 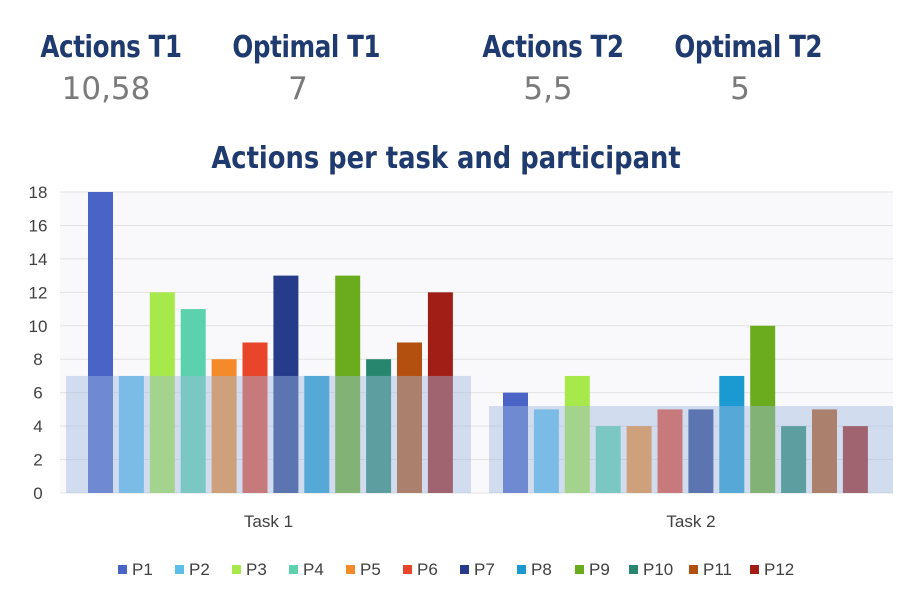 What do you see at coordinates (38, 326) in the screenshot?
I see `y-tick-label: 10` at bounding box center [38, 326].